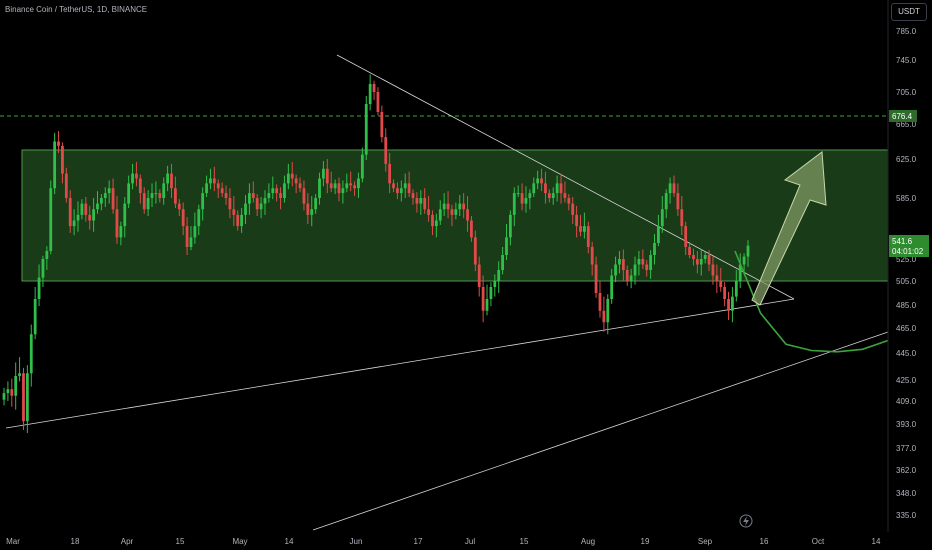 This screenshot has height=550, width=932. Describe the element at coordinates (909, 246) in the screenshot. I see `current-price-tag` at that location.